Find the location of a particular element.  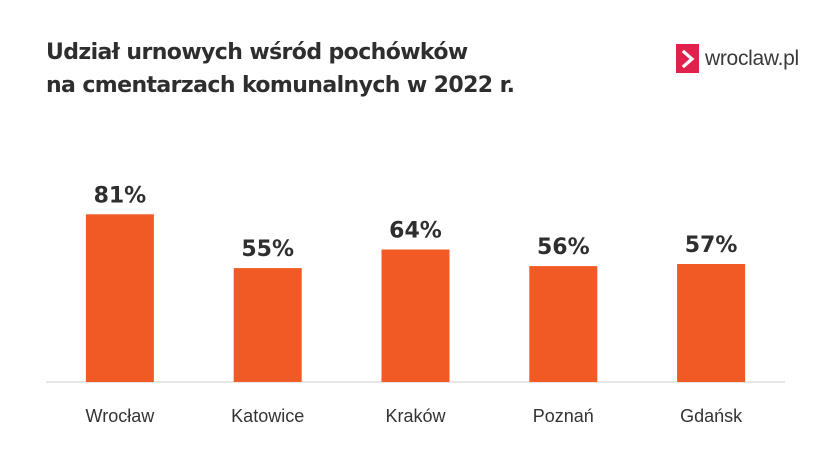

brand-logo: wroclaw.pl is located at coordinates (737, 58).